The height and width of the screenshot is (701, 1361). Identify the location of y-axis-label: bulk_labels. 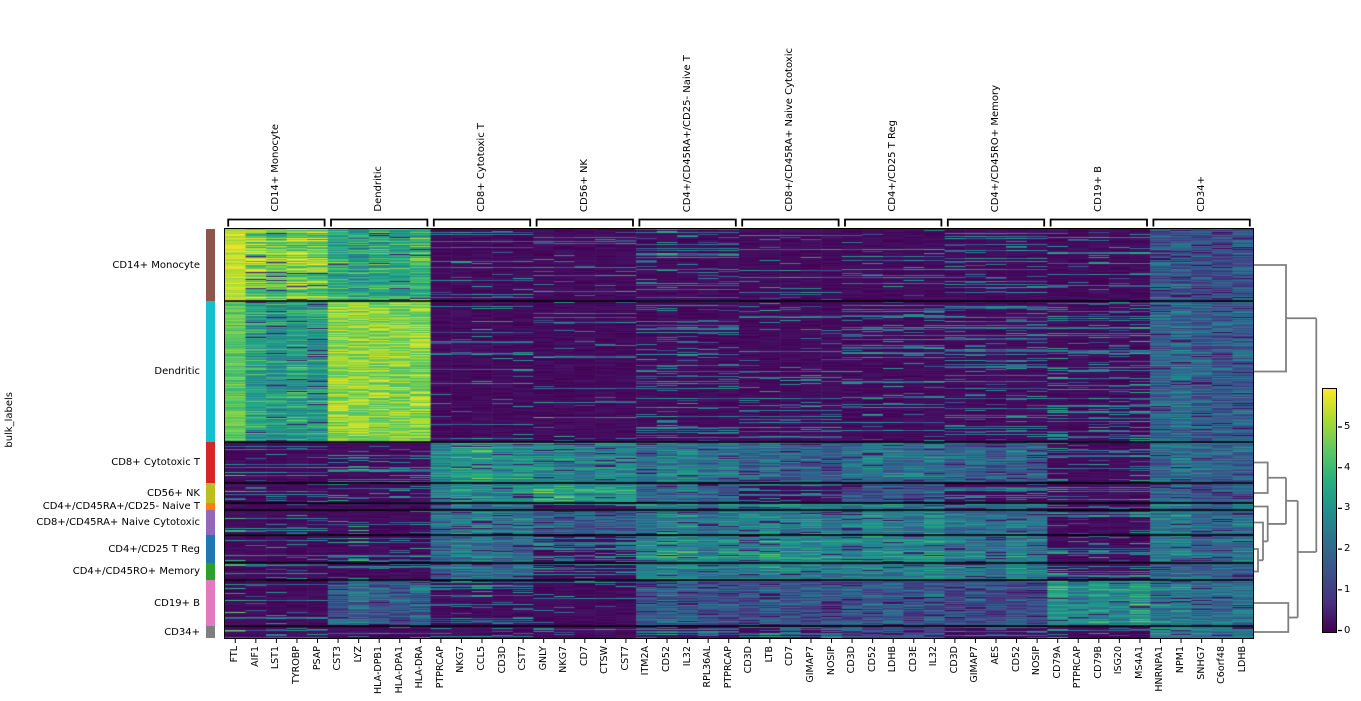
(9, 420).